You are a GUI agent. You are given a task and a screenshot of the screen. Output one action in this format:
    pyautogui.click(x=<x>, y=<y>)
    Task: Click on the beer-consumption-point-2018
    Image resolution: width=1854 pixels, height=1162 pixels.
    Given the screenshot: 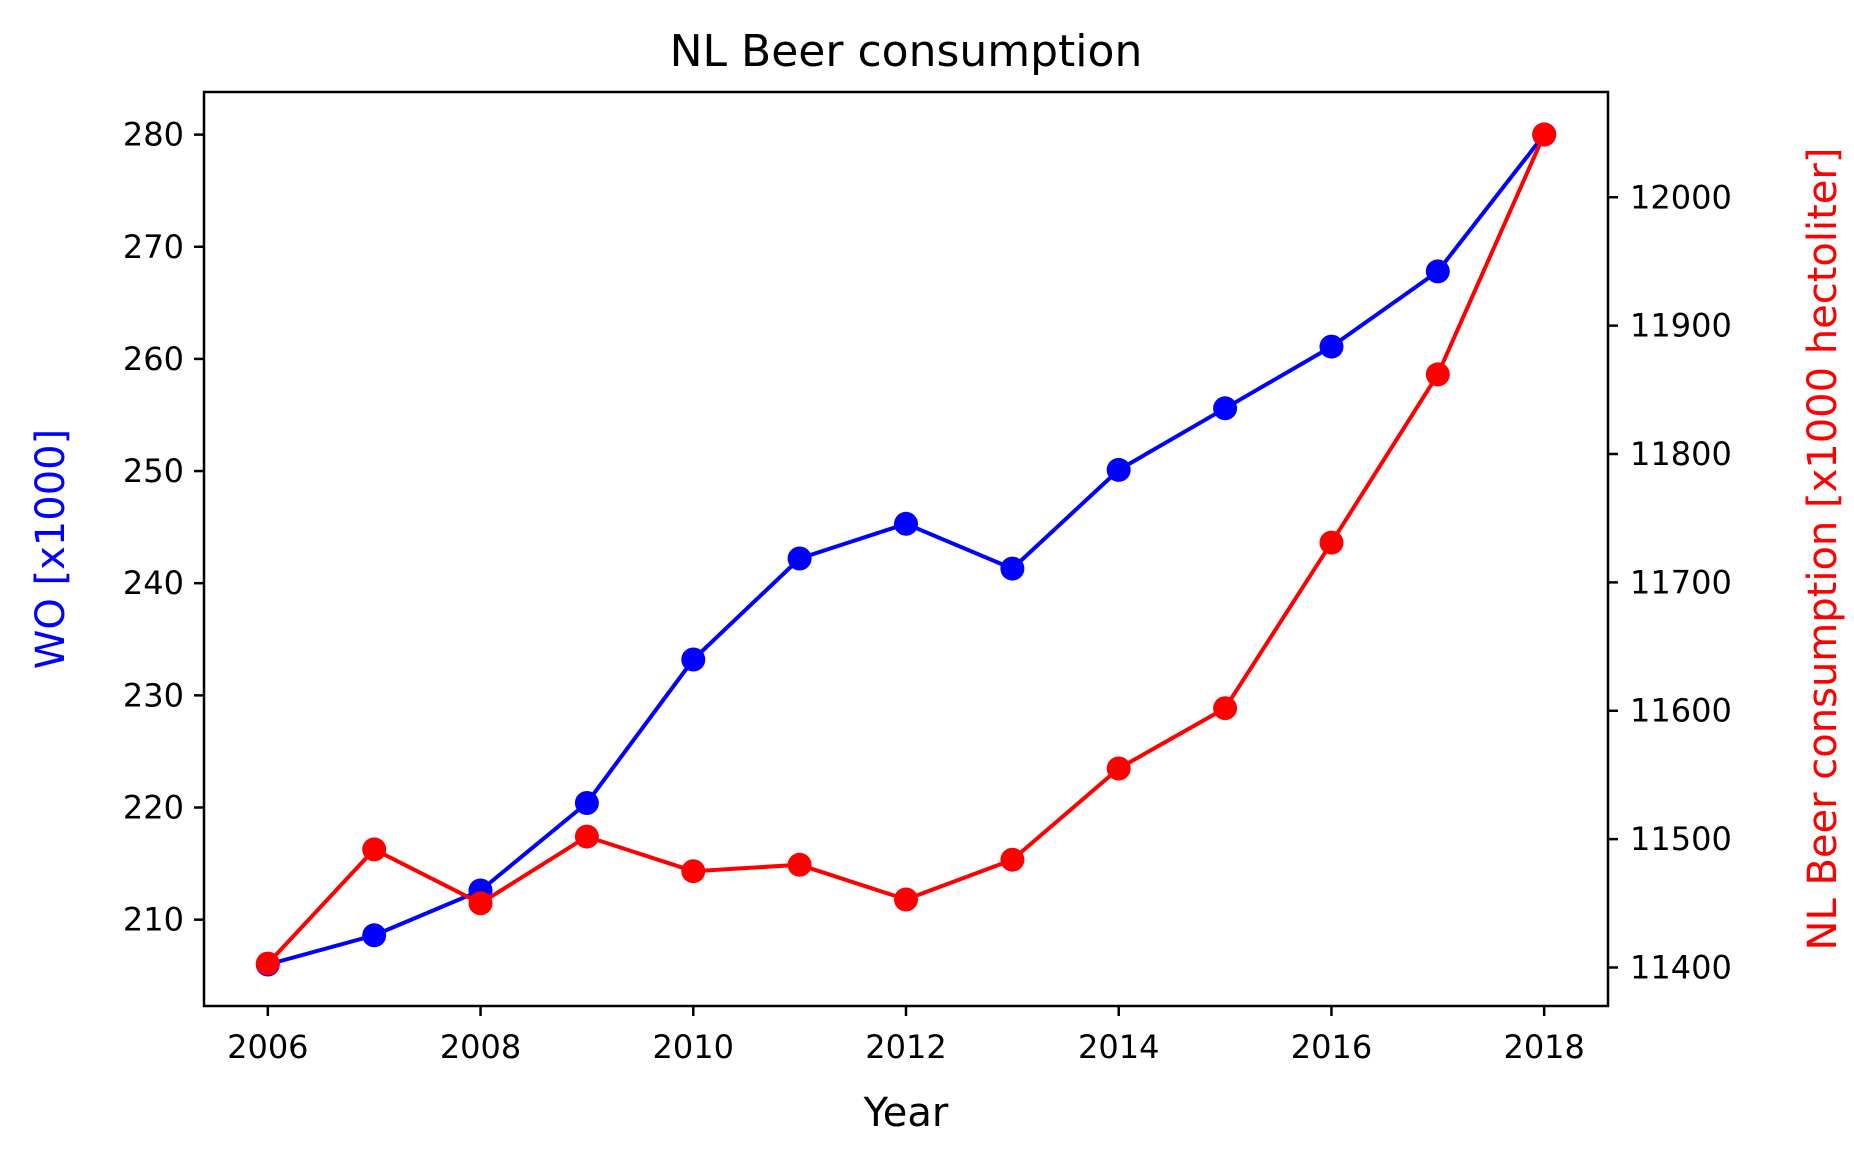 What is the action you would take?
    pyautogui.click(x=1544, y=134)
    